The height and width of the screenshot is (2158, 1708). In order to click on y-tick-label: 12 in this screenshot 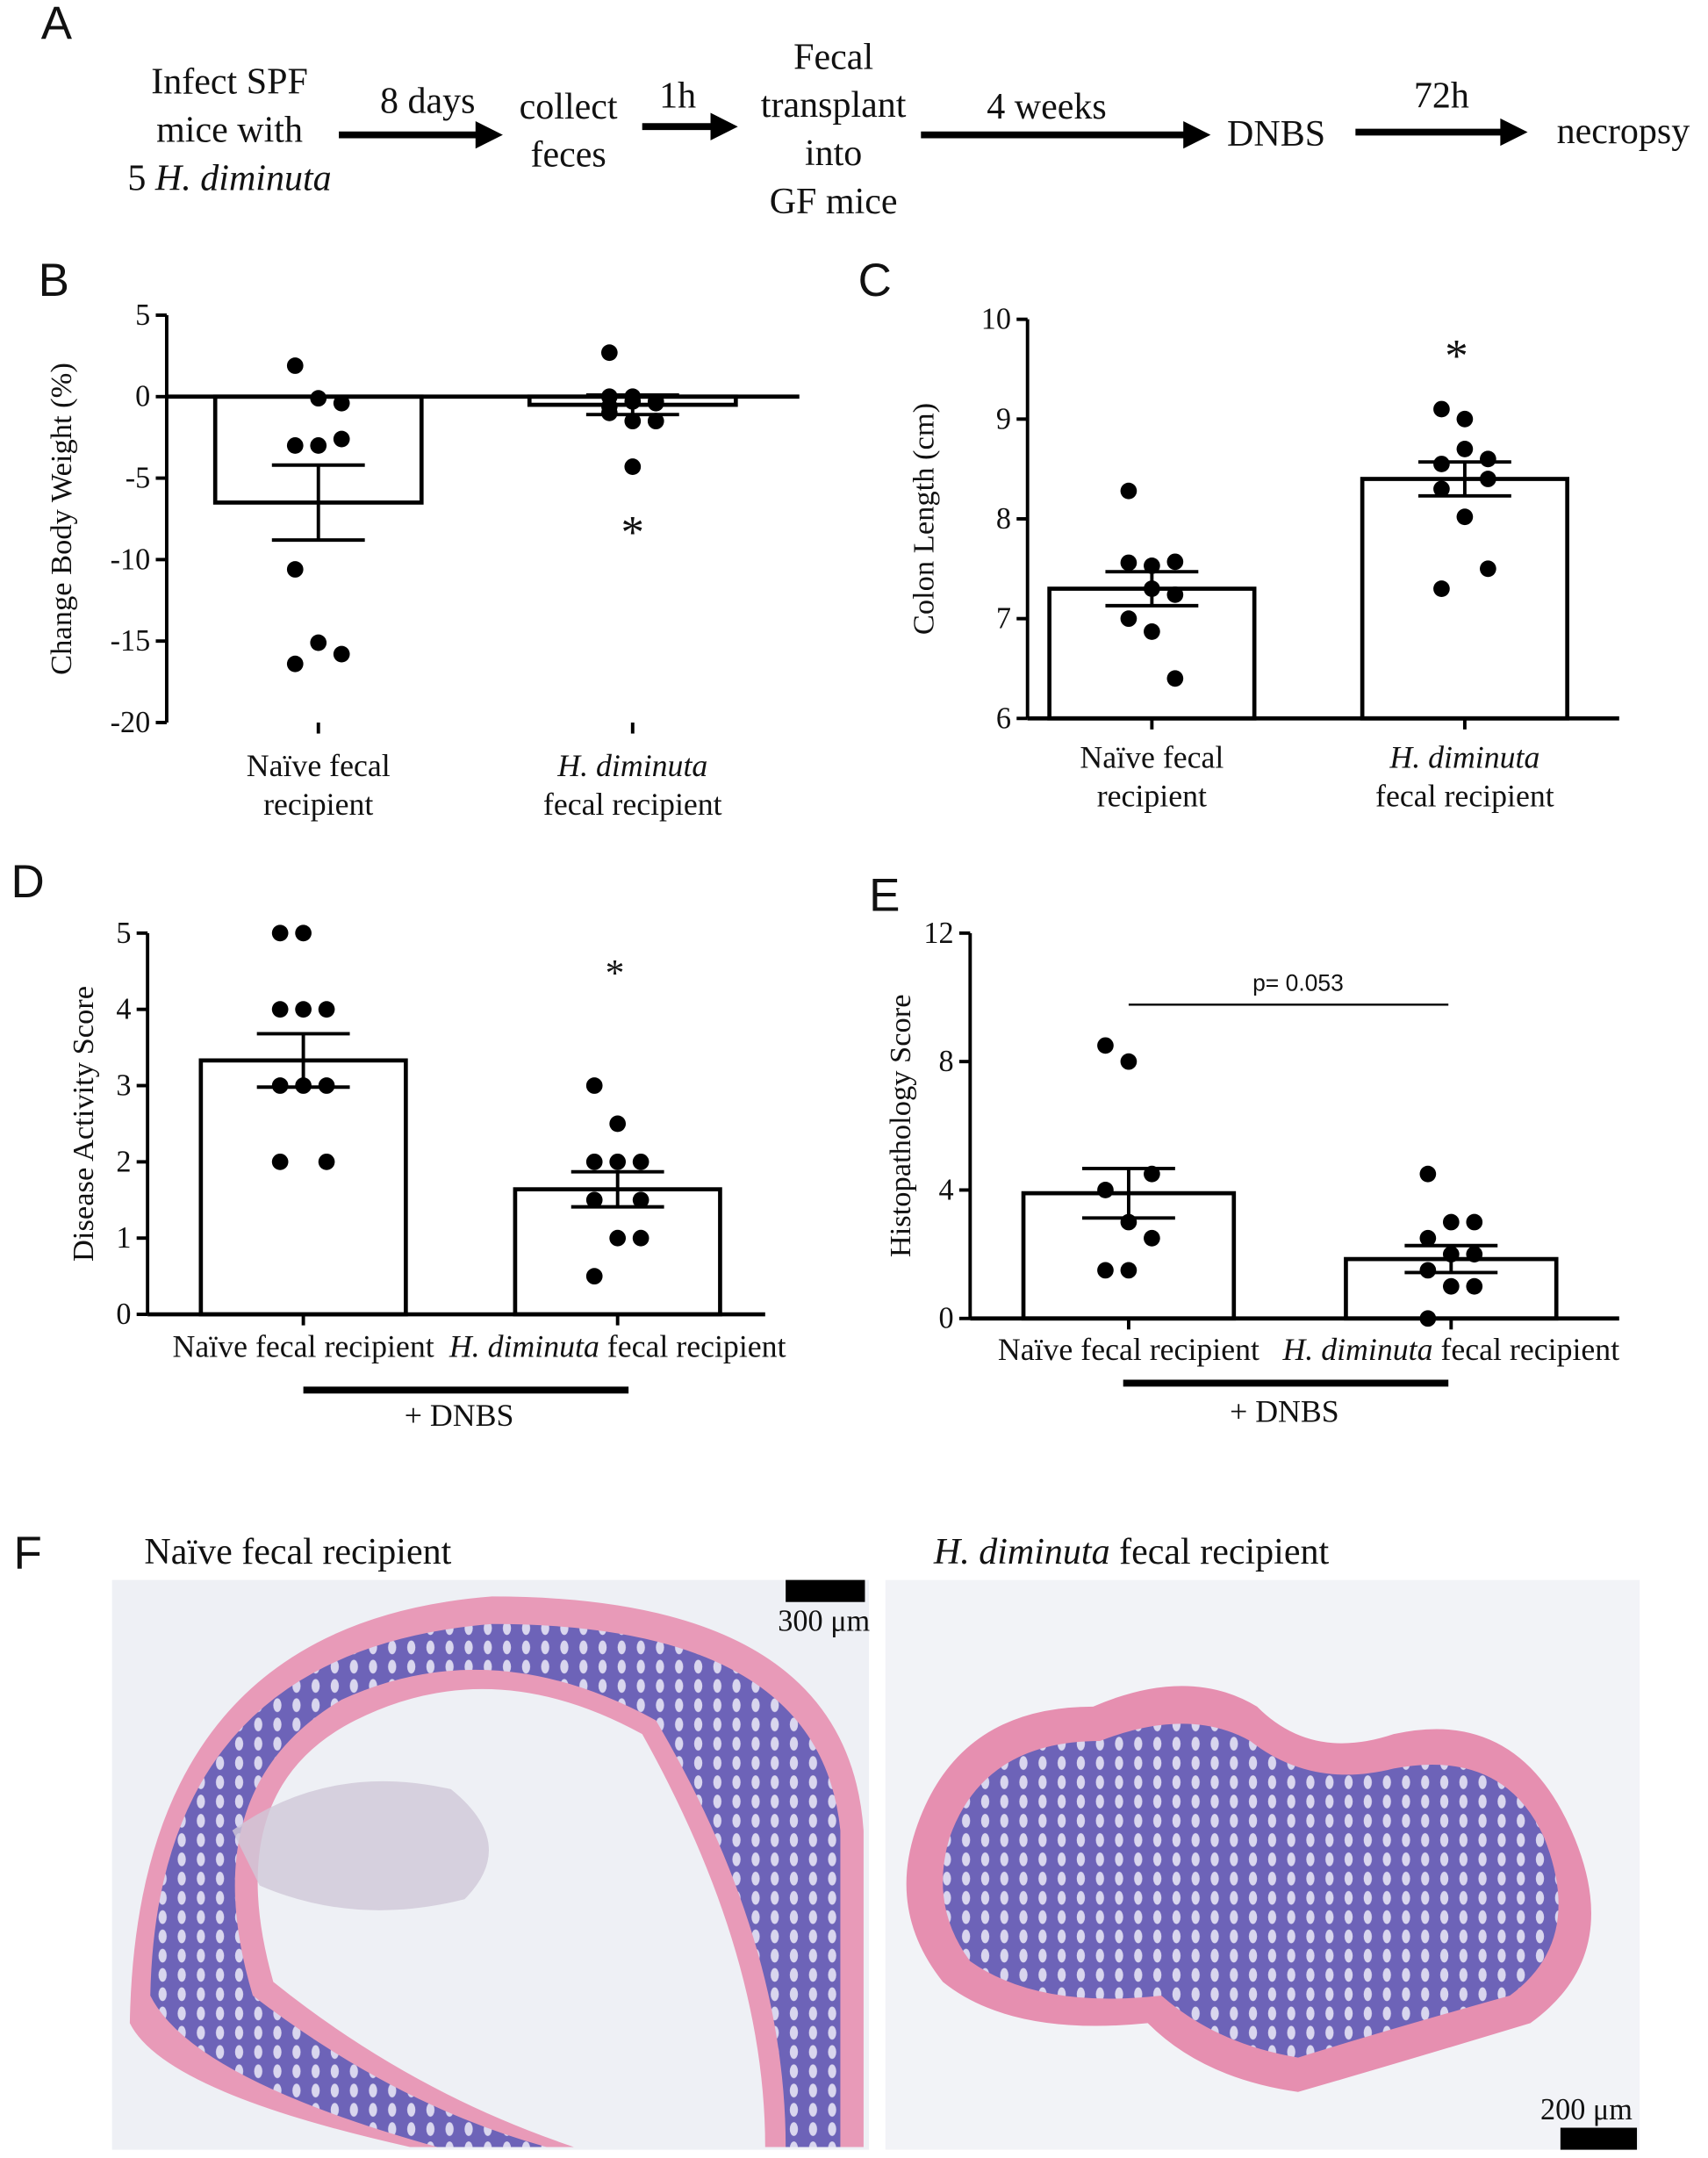, I will do `click(938, 933)`.